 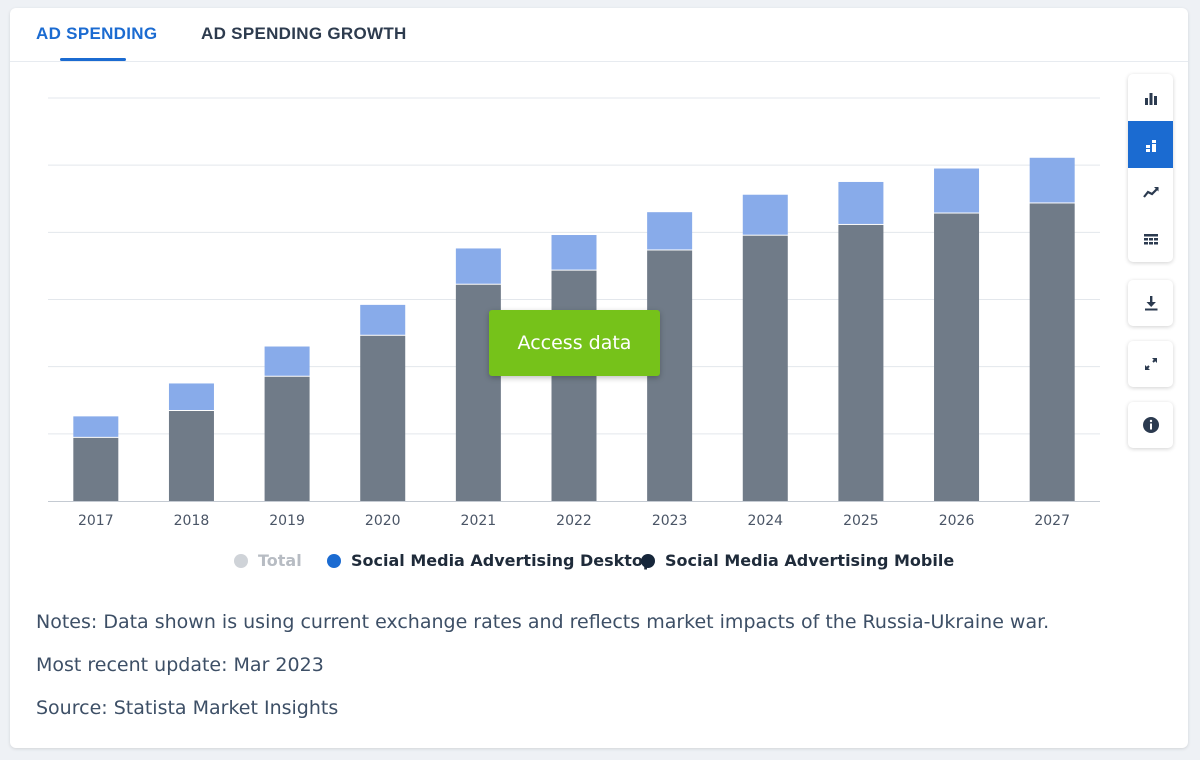 What do you see at coordinates (503, 560) in the screenshot?
I see `legend-label-desktop: Social Media Advertising Desktop` at bounding box center [503, 560].